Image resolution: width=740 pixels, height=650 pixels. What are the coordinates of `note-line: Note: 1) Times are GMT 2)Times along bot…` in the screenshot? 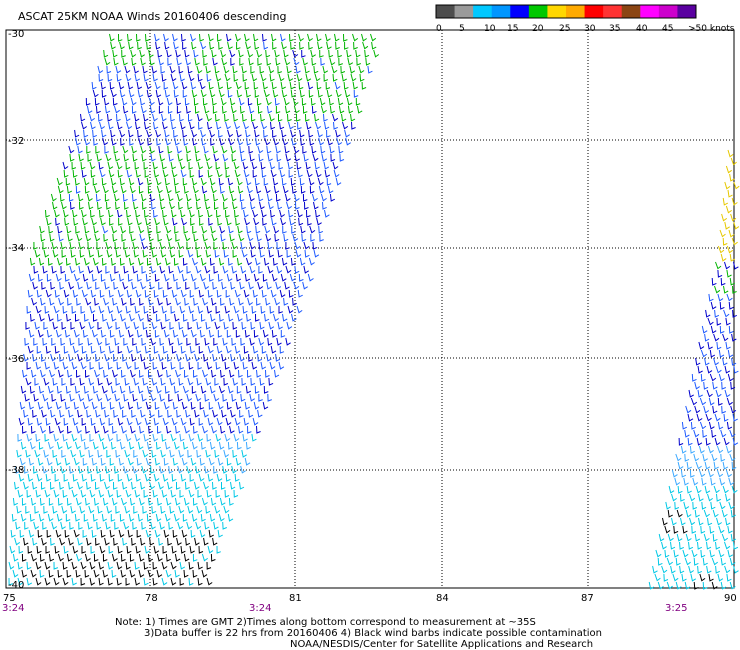 It's located at (325, 622).